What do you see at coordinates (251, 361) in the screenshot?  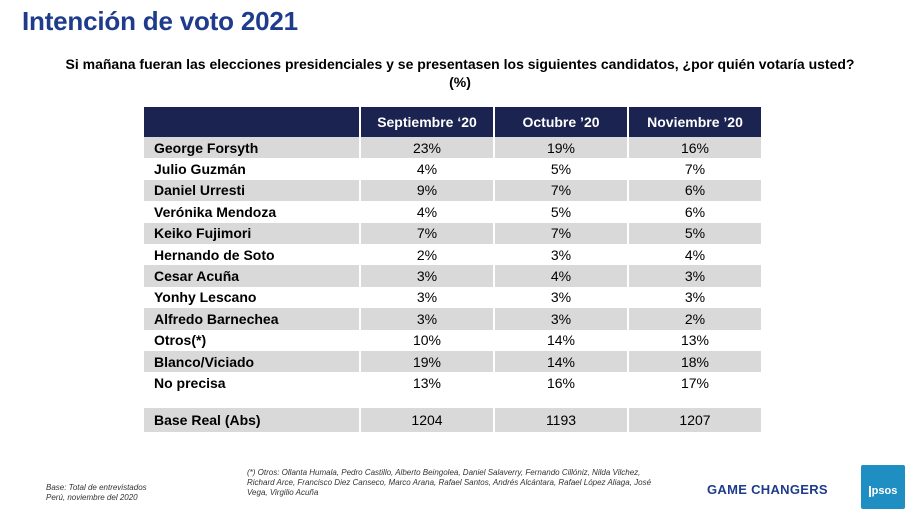 I see `candidate-name: Blanco/Viciado` at bounding box center [251, 361].